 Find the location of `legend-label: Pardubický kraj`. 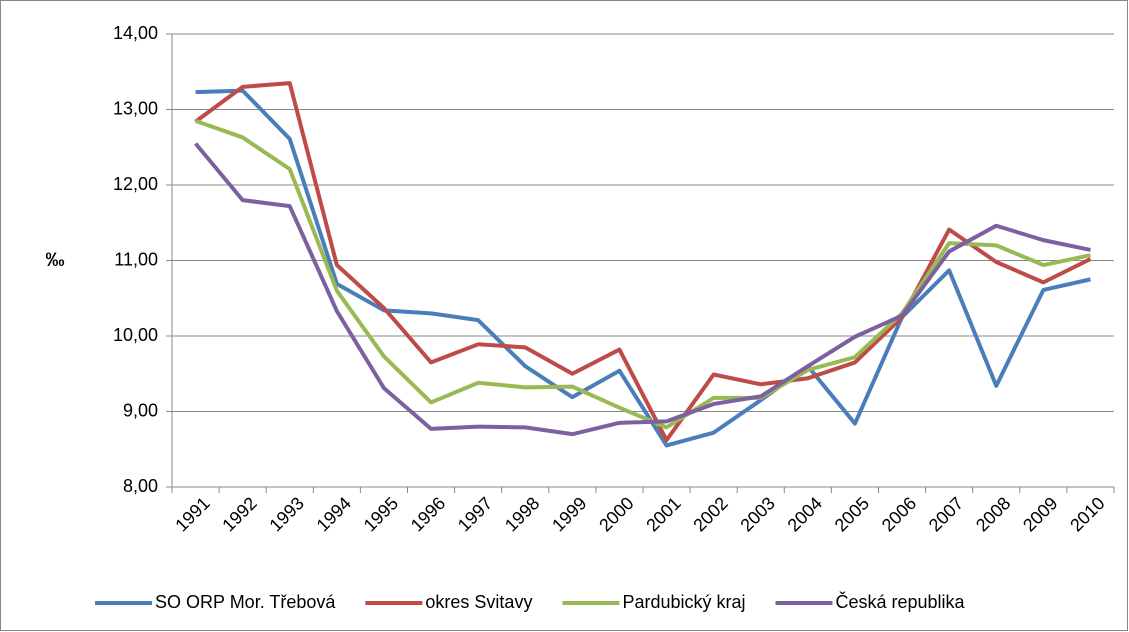

legend-label: Pardubický kraj is located at coordinates (683, 602).